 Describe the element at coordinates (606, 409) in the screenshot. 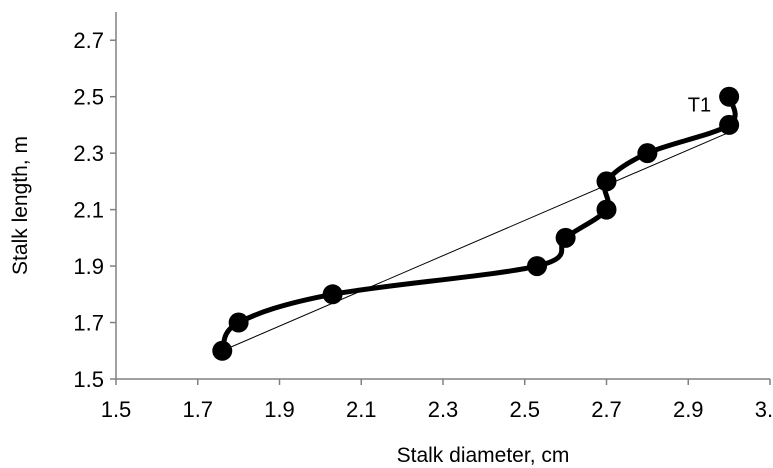

I see `x-tick-label: 2.7` at that location.